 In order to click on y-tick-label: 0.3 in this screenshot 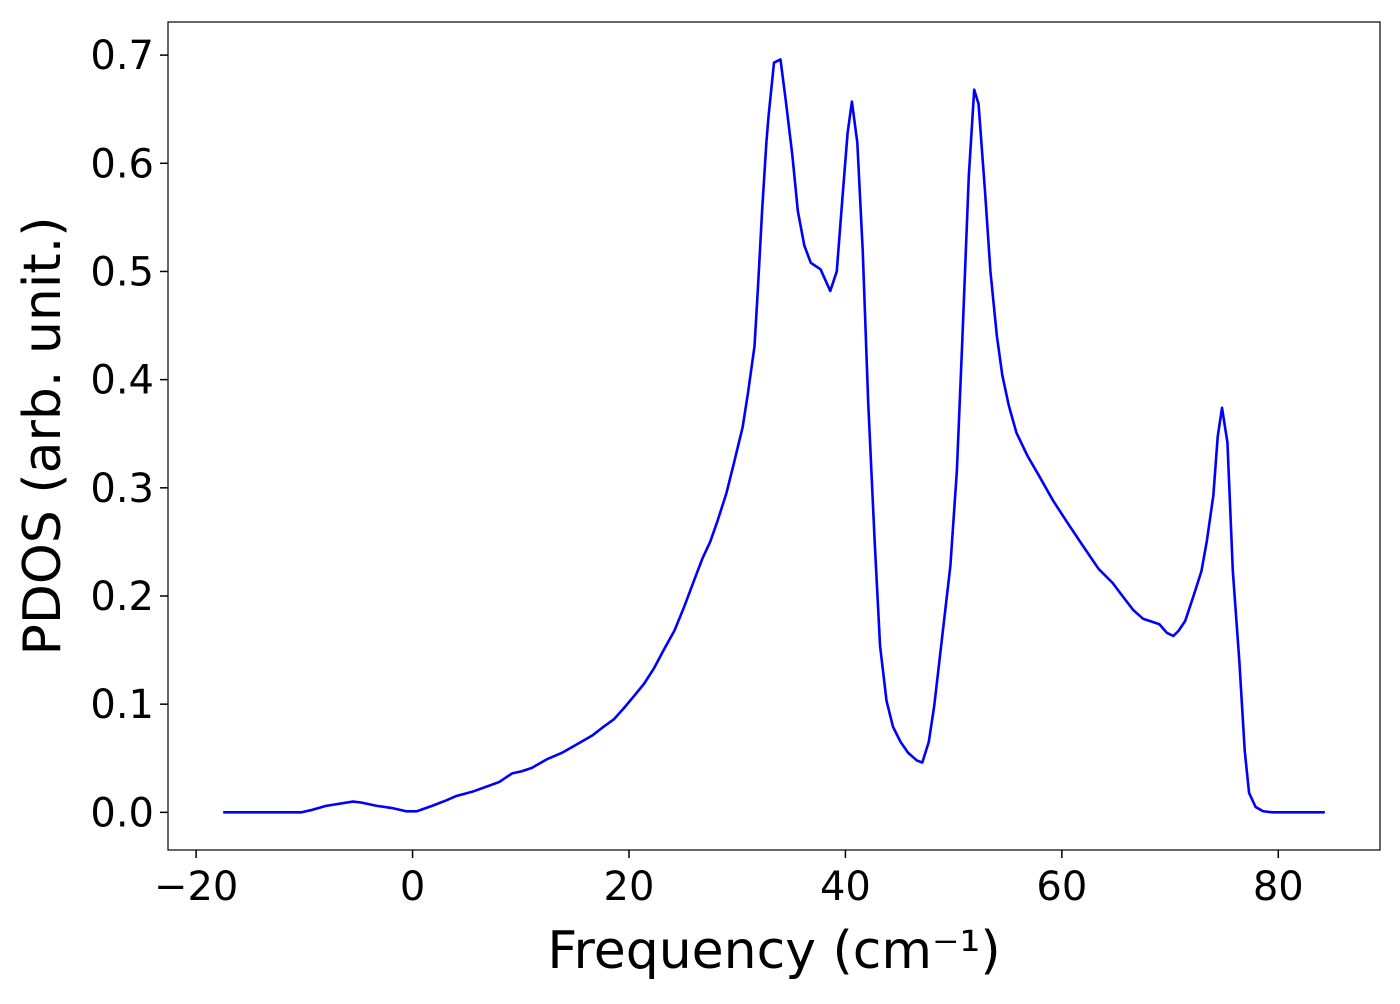, I will do `click(122, 489)`.